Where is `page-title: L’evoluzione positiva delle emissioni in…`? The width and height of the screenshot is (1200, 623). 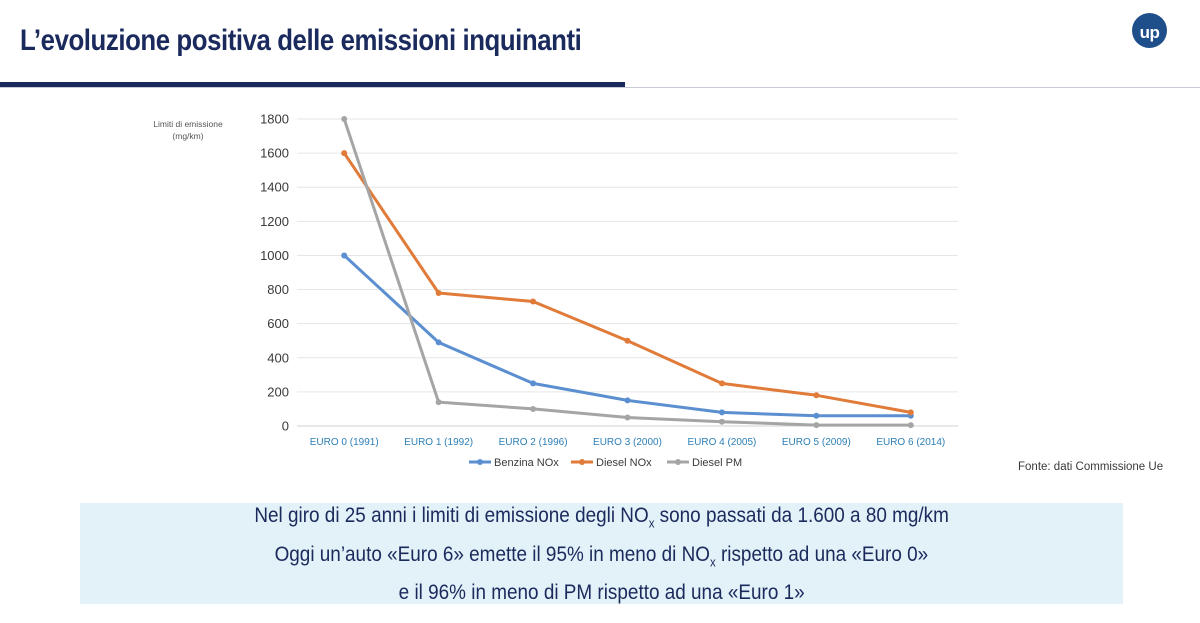
page-title: L’evoluzione positiva delle emissioni in… is located at coordinates (301, 40).